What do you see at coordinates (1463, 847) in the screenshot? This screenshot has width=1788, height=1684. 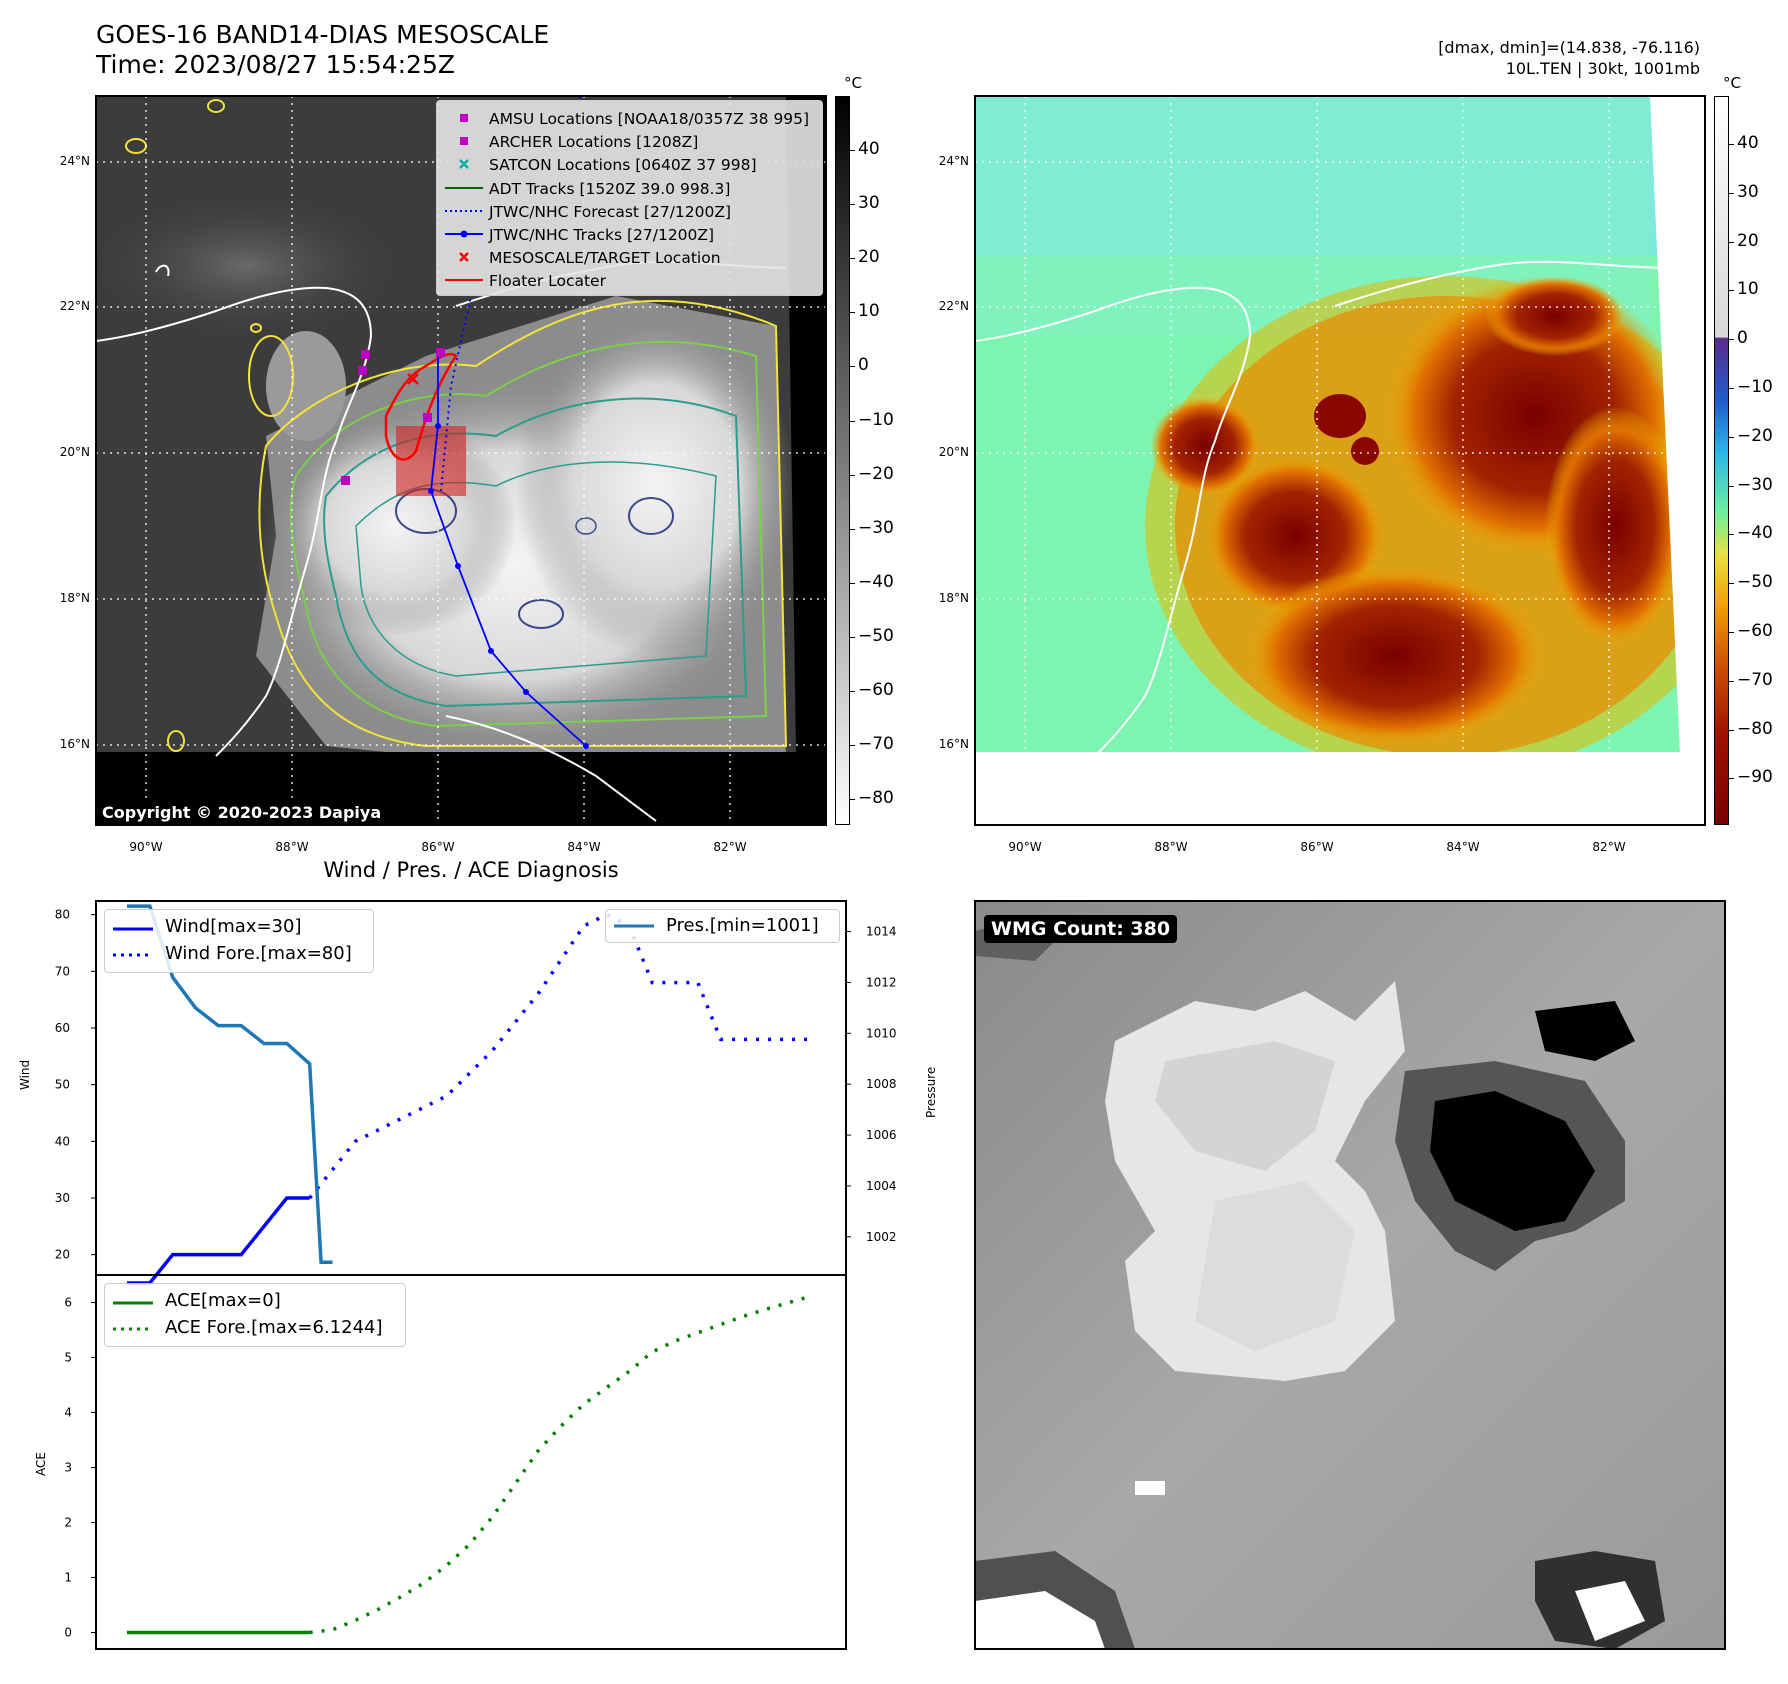 I see `lon-tick-label: 84°W` at bounding box center [1463, 847].